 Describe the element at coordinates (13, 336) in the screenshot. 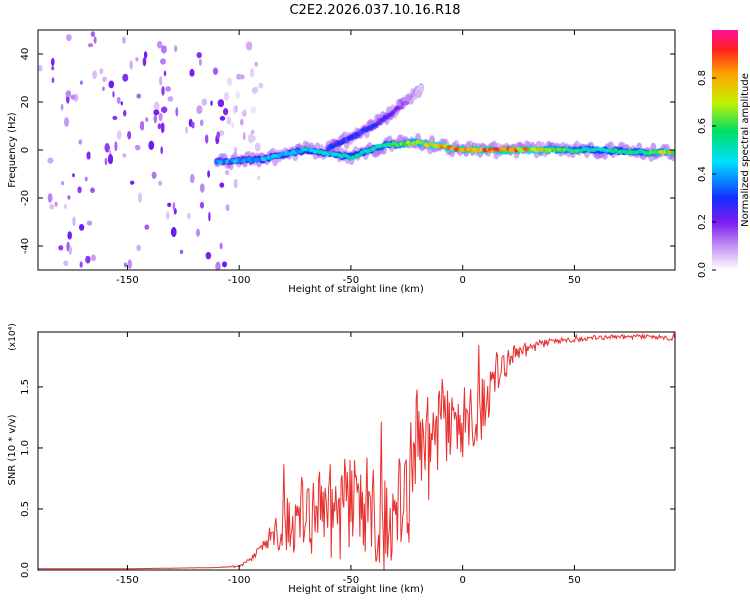

I see `snr-scale-label: (x10⁴)` at that location.